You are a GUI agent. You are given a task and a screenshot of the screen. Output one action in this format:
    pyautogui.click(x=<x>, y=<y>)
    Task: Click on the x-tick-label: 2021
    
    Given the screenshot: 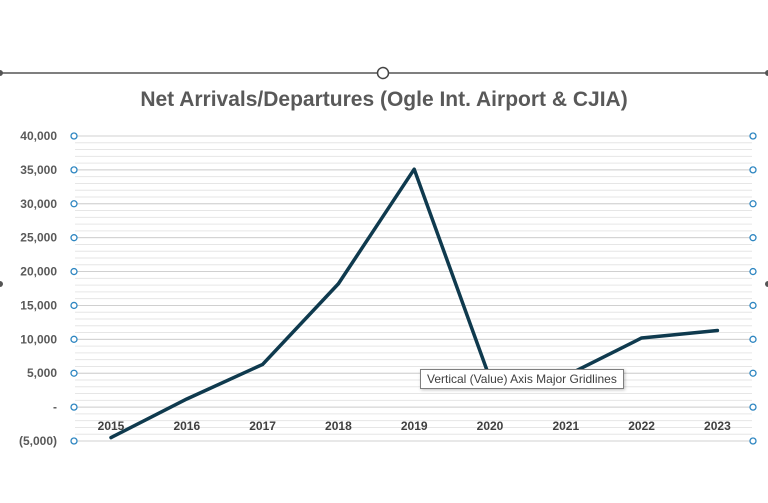 What is the action you would take?
    pyautogui.click(x=565, y=426)
    